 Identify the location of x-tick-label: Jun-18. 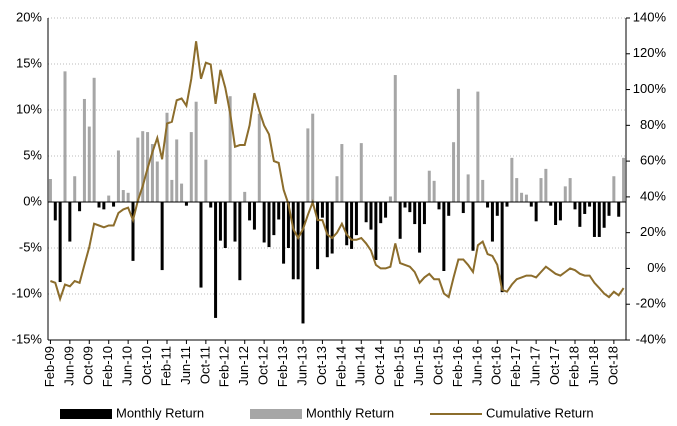
(593, 366).